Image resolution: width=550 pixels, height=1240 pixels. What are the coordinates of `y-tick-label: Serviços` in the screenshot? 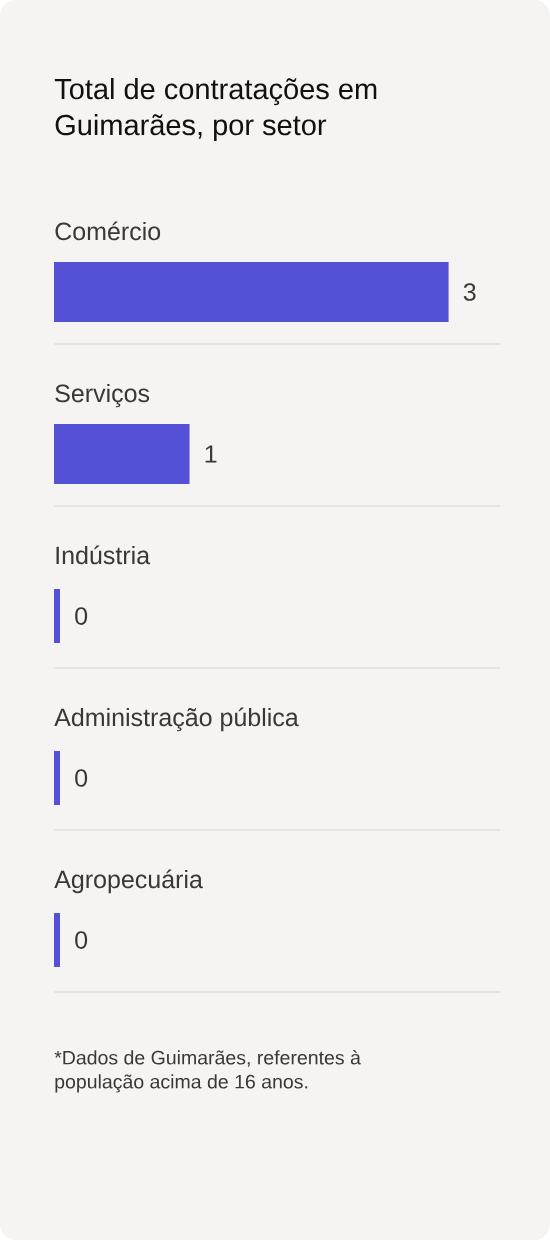 It's located at (102, 395).